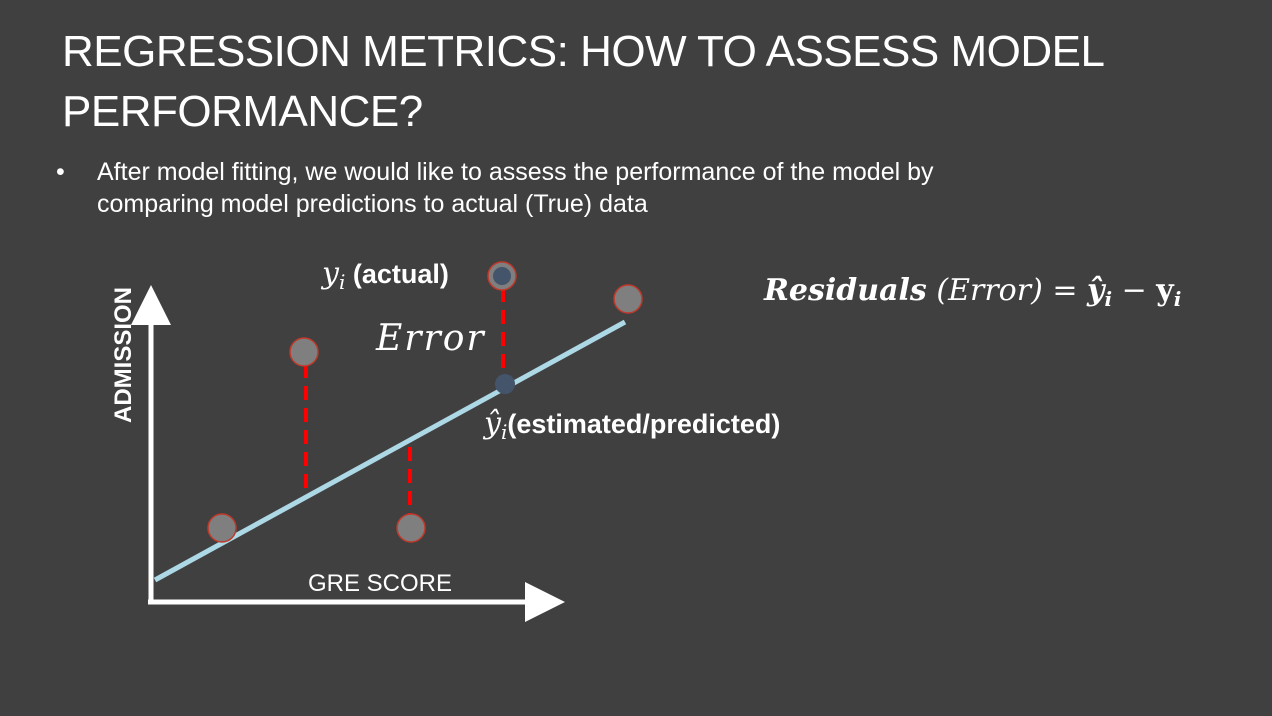 Image resolution: width=1272 pixels, height=716 pixels. What do you see at coordinates (989, 290) in the screenshot?
I see `formula-paren: (Error)` at bounding box center [989, 290].